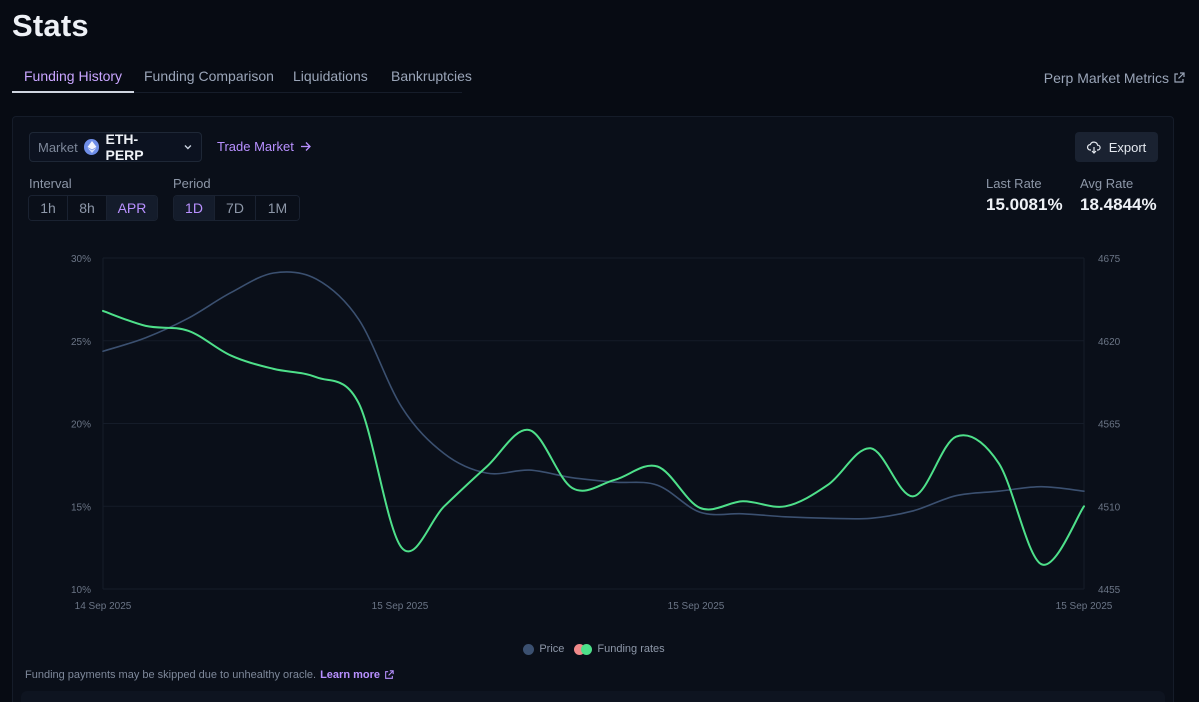  Describe the element at coordinates (1093, 147) in the screenshot. I see `cloud-download-icon` at that location.